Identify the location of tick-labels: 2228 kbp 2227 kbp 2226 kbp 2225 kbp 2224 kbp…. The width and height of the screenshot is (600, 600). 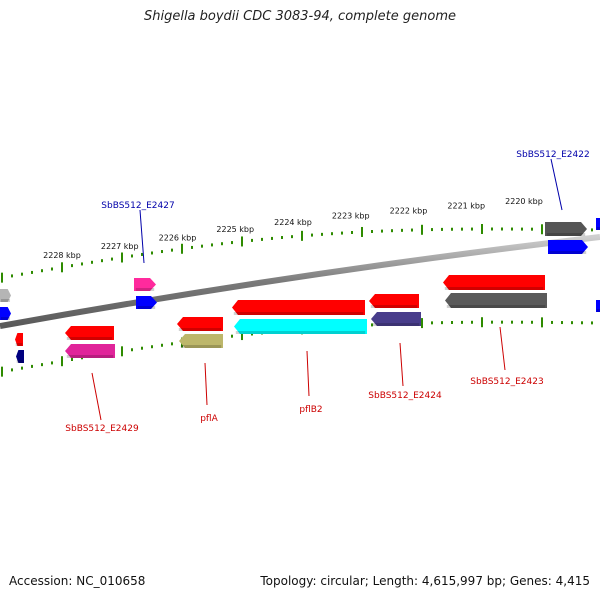
(293, 228).